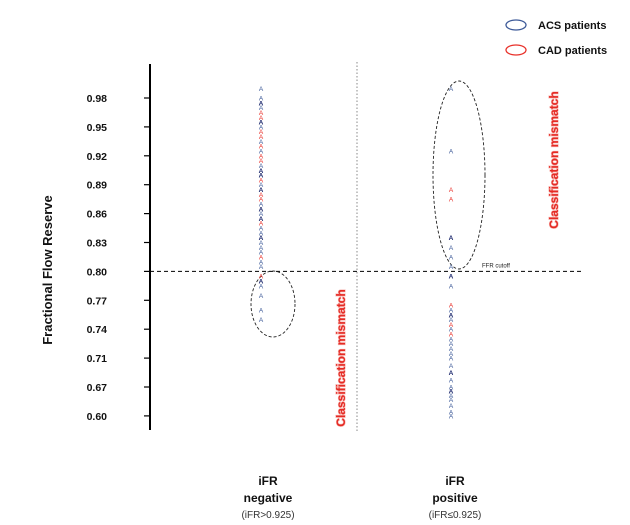 The height and width of the screenshot is (525, 630). What do you see at coordinates (273, 304) in the screenshot?
I see `mismatch-ellipse-negative` at bounding box center [273, 304].